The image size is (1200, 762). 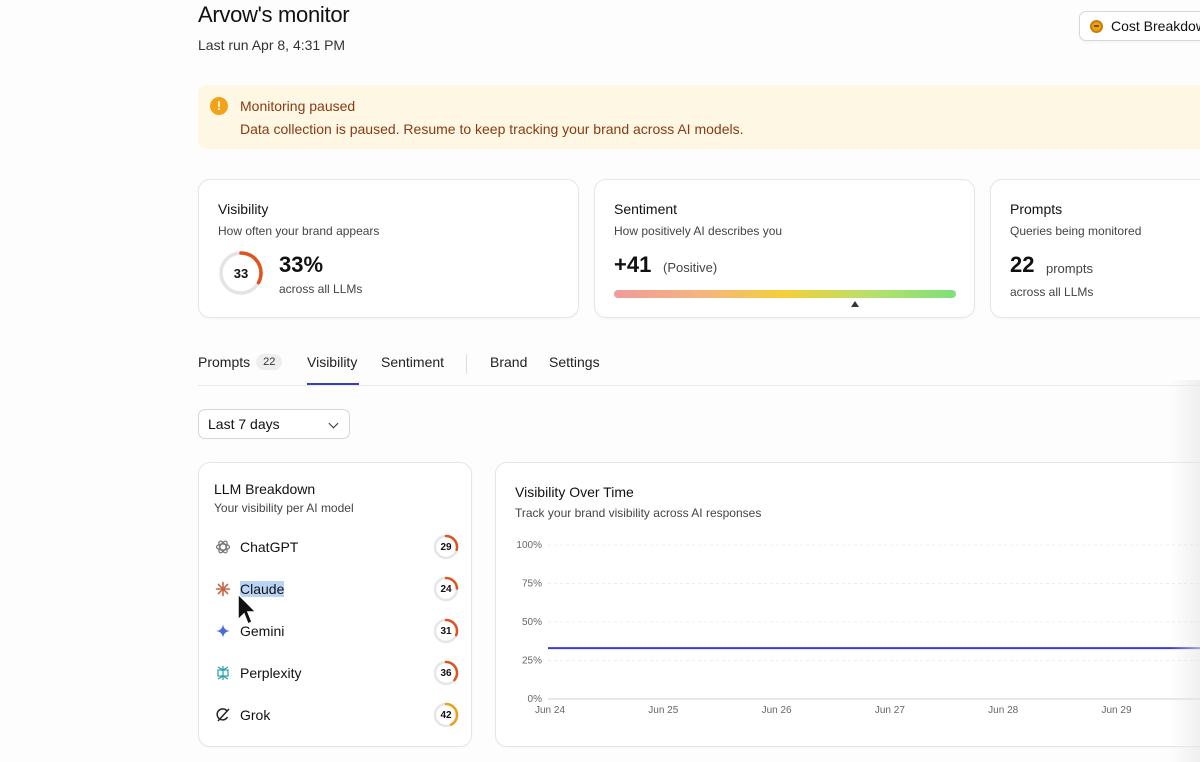 What do you see at coordinates (262, 631) in the screenshot?
I see `llm-name: Gemini` at bounding box center [262, 631].